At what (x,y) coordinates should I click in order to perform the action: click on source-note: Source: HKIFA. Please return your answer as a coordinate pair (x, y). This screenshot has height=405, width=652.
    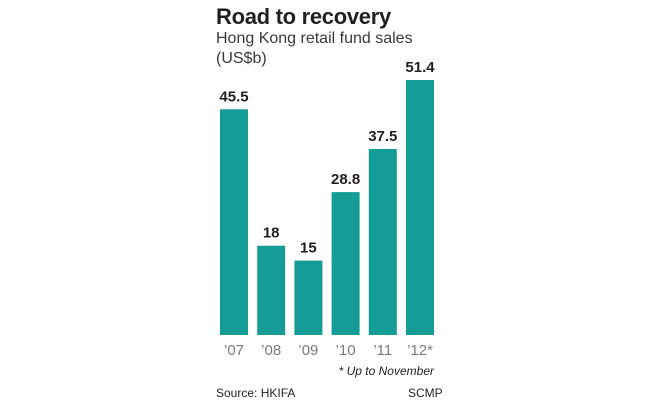
    Looking at the image, I should click on (256, 393).